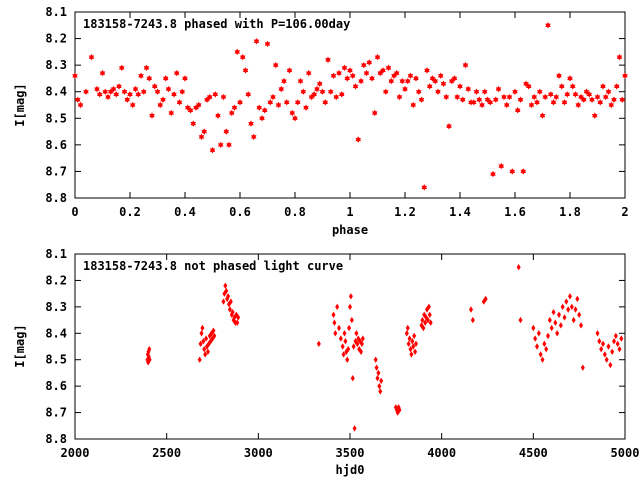 Image resolution: width=640 pixels, height=480 pixels. Describe the element at coordinates (185, 212) in the screenshot. I see `x-tick-label: 0.4` at that location.